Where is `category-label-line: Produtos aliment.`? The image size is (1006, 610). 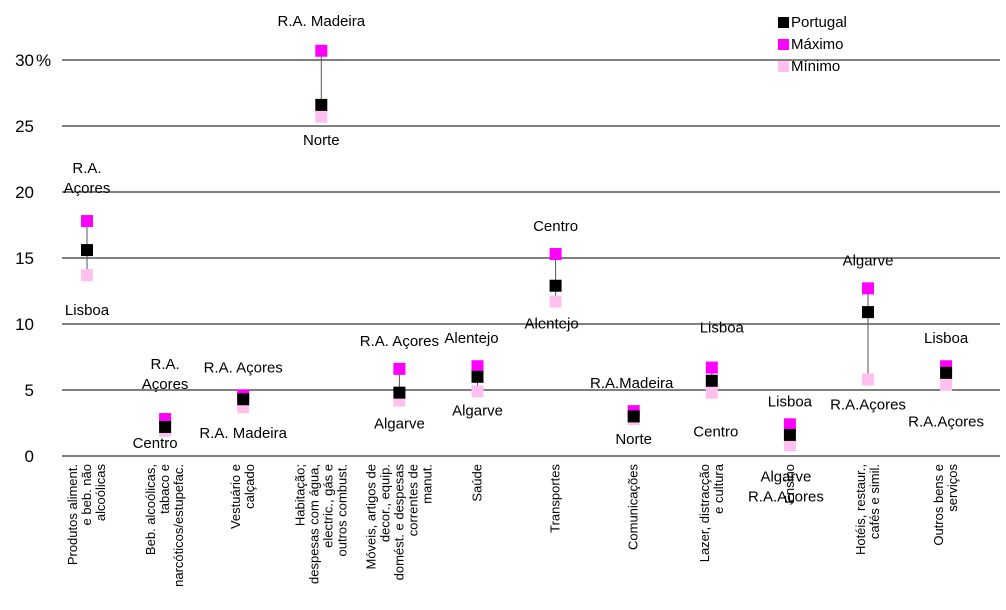 category-label-line: Produtos aliment. is located at coordinates (72, 514).